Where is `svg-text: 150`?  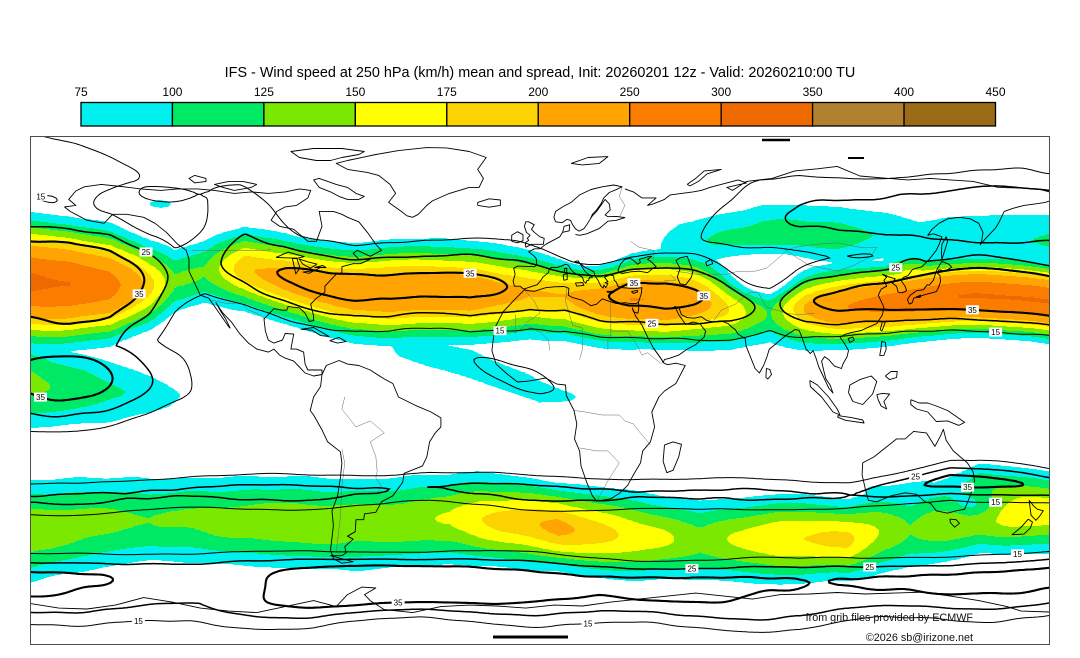
svg-text: 150 is located at coordinates (355, 92).